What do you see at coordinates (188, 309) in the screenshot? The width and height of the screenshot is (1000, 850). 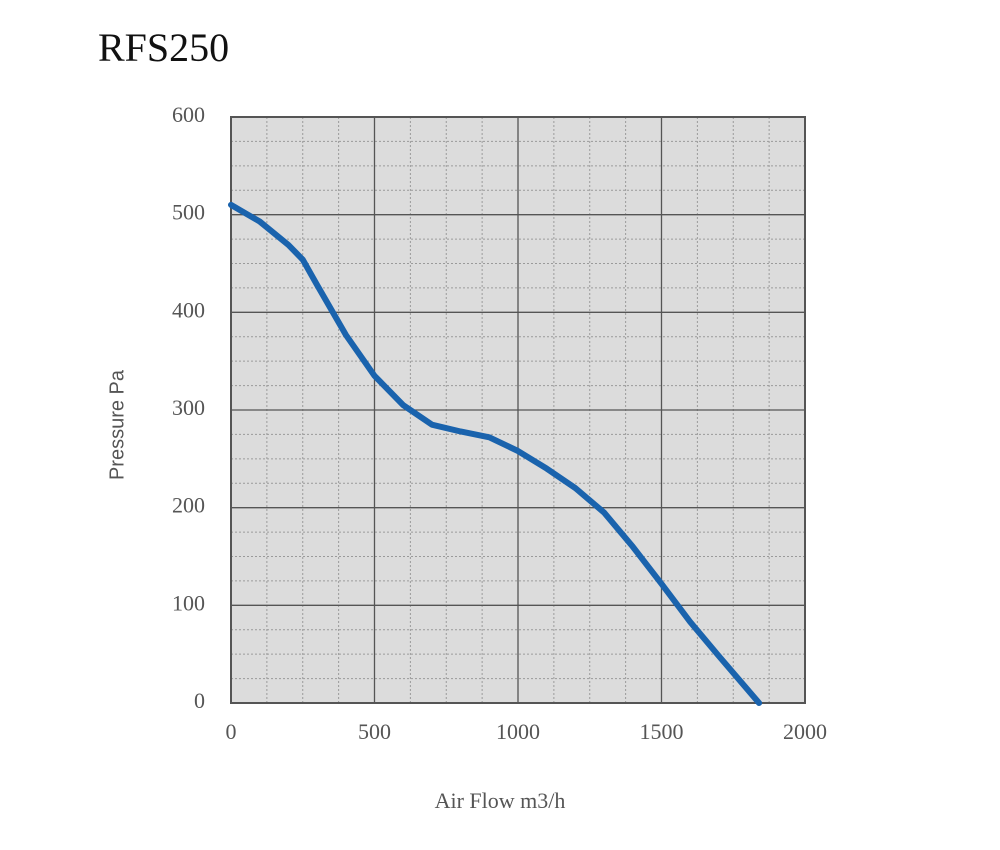 I see `y-tick-label: 400` at bounding box center [188, 309].